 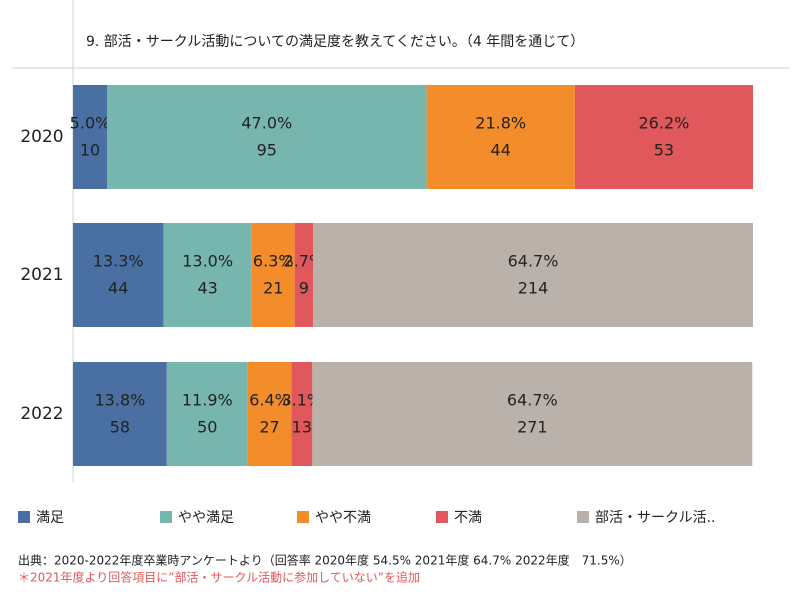 I want to click on legend-label: 満足, so click(x=50, y=518).